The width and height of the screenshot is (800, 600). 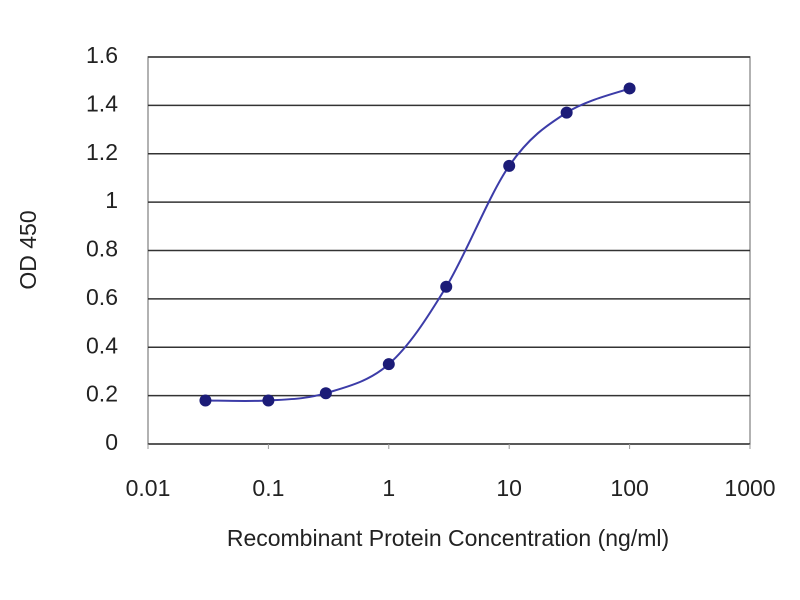 I want to click on y-tick-label: 0.4, so click(x=102, y=345).